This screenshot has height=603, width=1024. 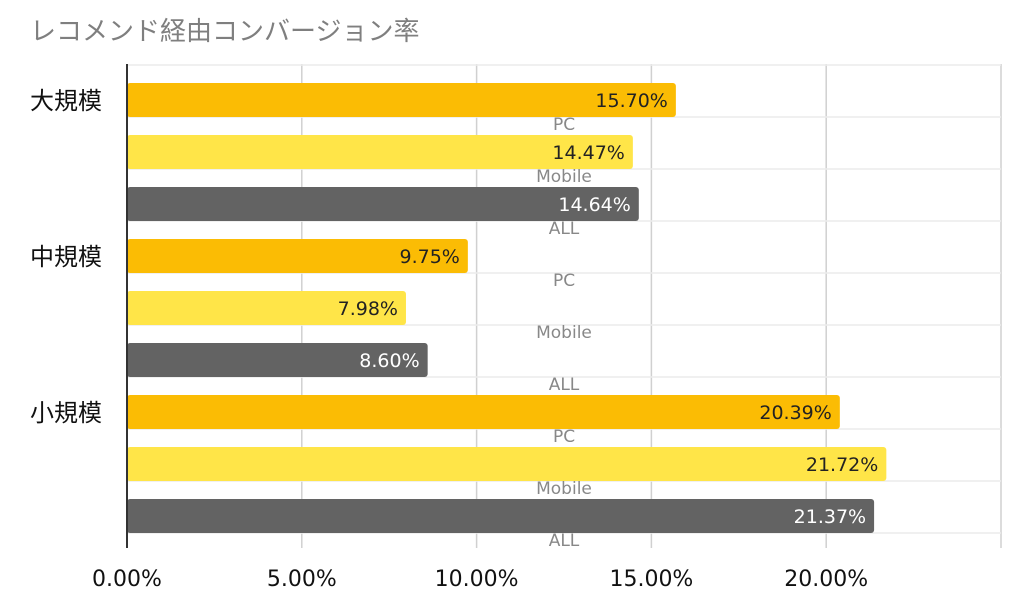 What do you see at coordinates (826, 579) in the screenshot?
I see `x-tick-label: 20.00%` at bounding box center [826, 579].